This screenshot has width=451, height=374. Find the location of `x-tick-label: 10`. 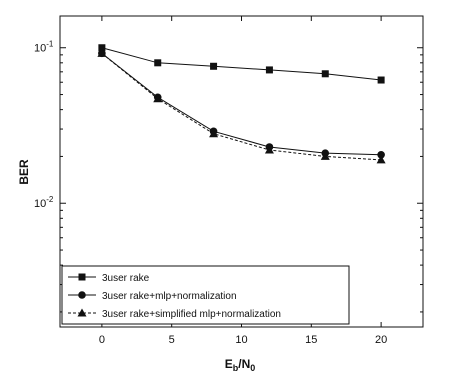

x-tick-label: 10 is located at coordinates (241, 340).